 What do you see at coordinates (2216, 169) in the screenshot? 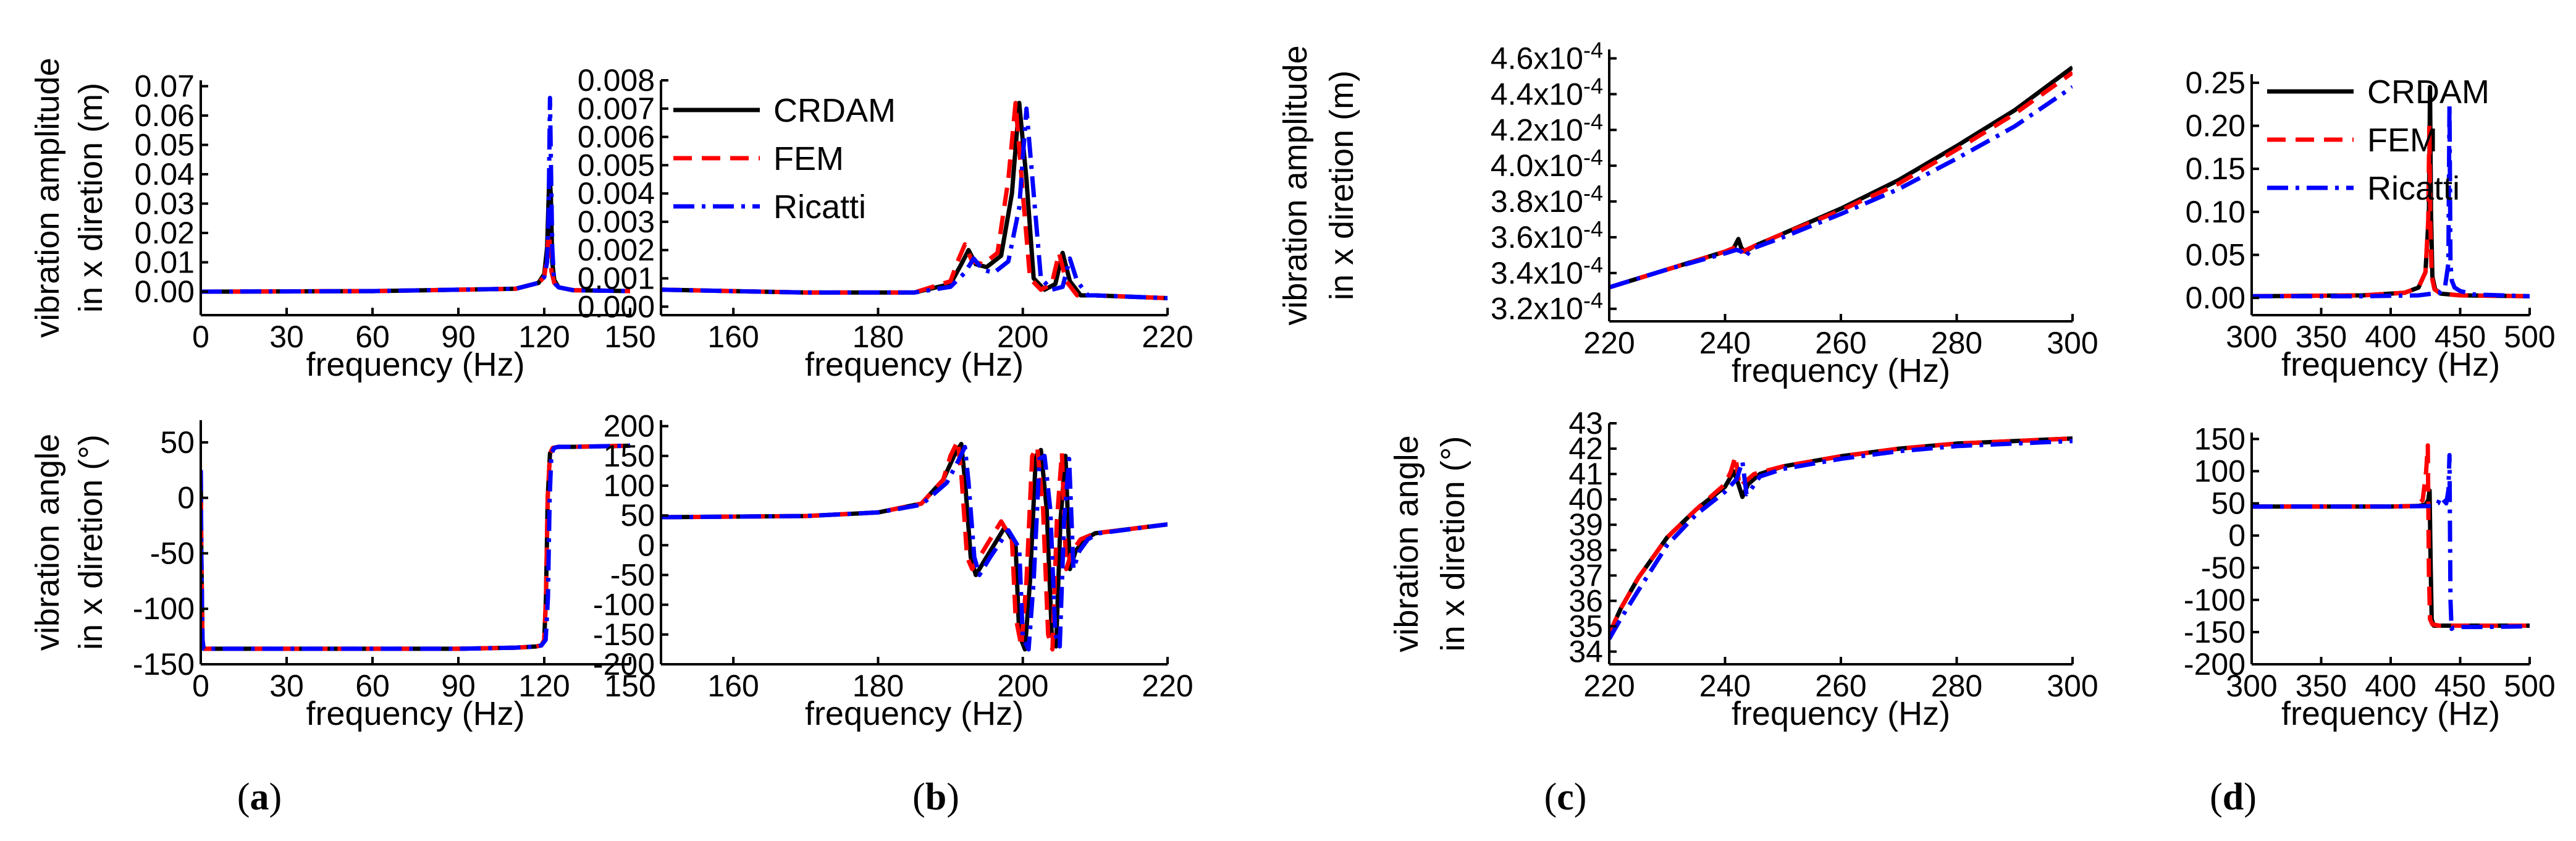
I see `y-tick-label: 0.15` at bounding box center [2216, 169].